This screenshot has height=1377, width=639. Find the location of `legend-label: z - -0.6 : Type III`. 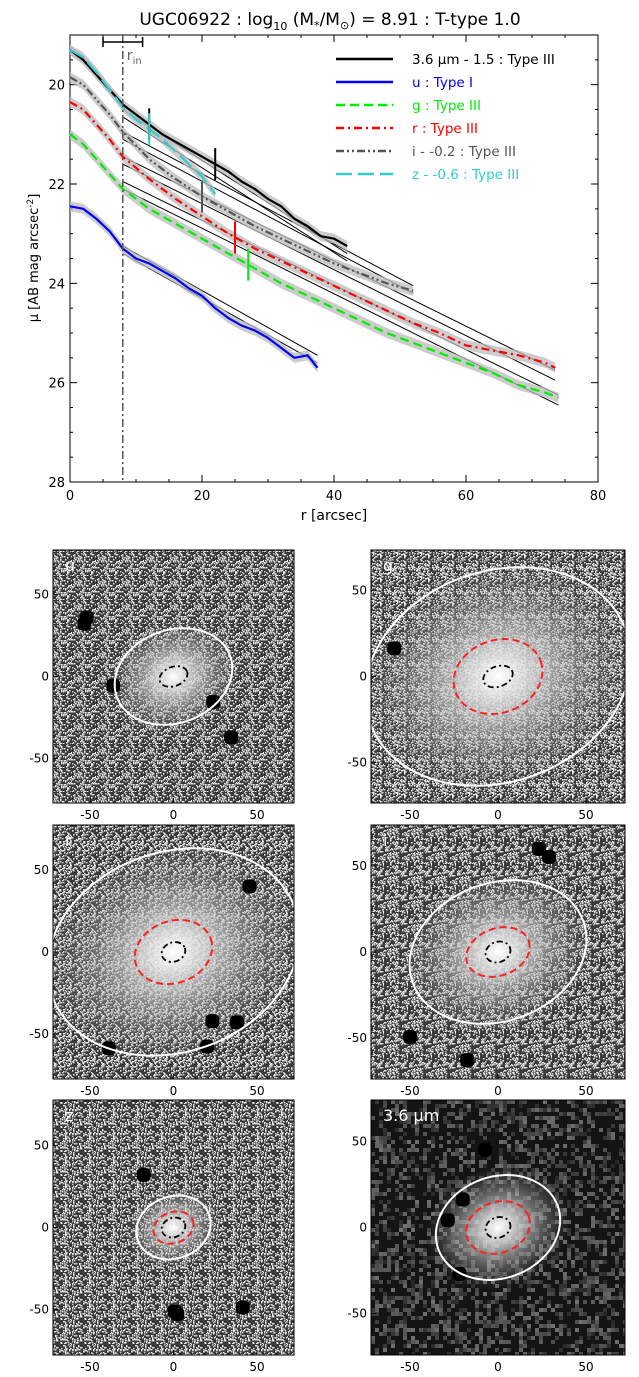

legend-label: z - -0.6 : Type III is located at coordinates (465, 175).